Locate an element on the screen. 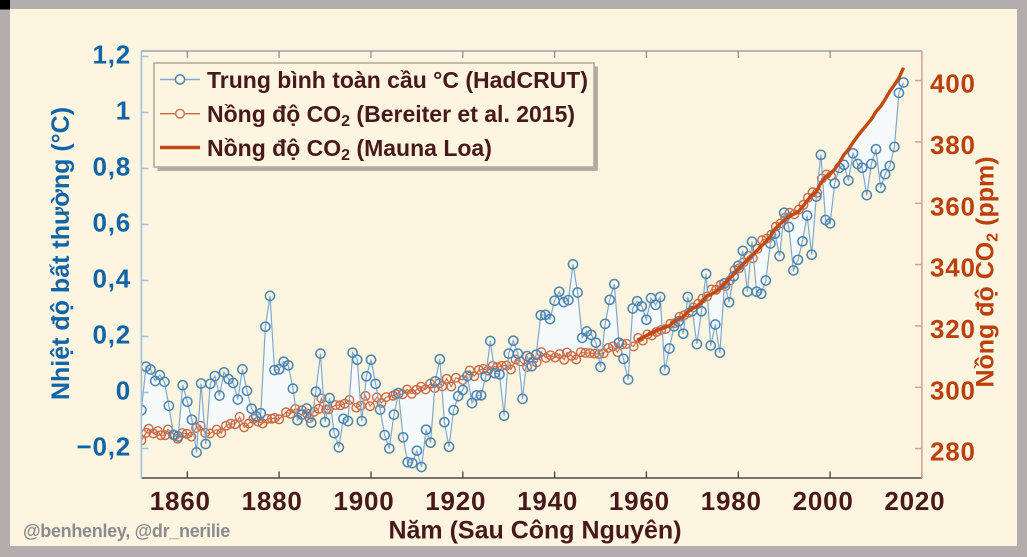 The width and height of the screenshot is (1027, 557). svg-text: 1940 is located at coordinates (547, 501).